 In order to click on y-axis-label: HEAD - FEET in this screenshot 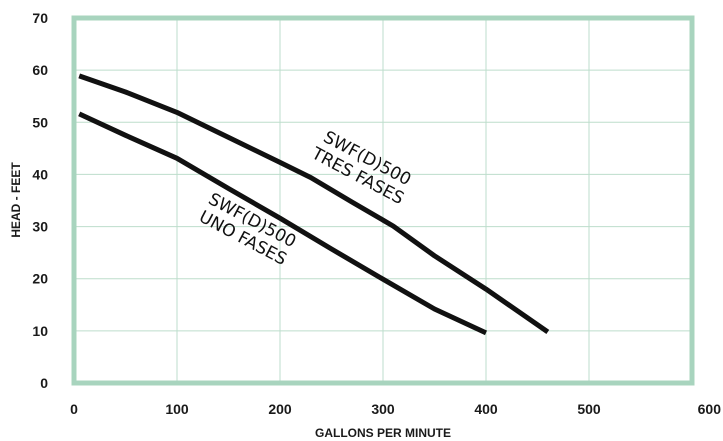, I will do `click(16, 200)`.